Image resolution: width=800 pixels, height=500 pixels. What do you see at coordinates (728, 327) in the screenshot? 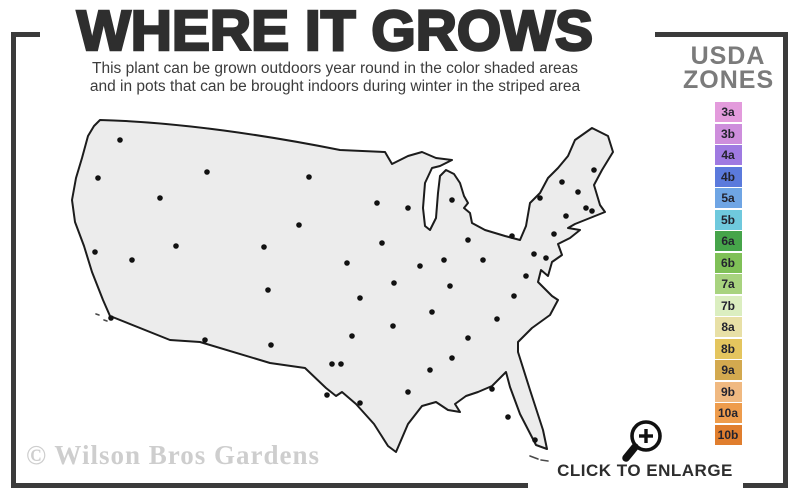
I see `legend-zone-swatch-8a: 8a` at bounding box center [728, 327].